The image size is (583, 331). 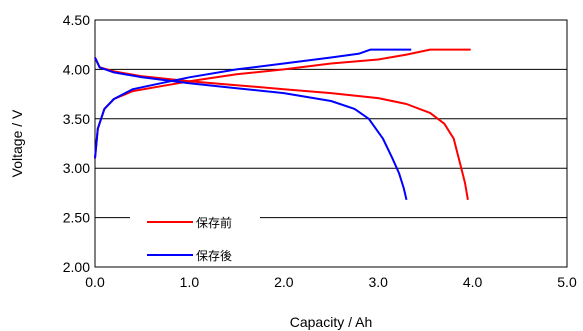 I want to click on y-axis-title: Voltage / V, so click(x=17, y=143).